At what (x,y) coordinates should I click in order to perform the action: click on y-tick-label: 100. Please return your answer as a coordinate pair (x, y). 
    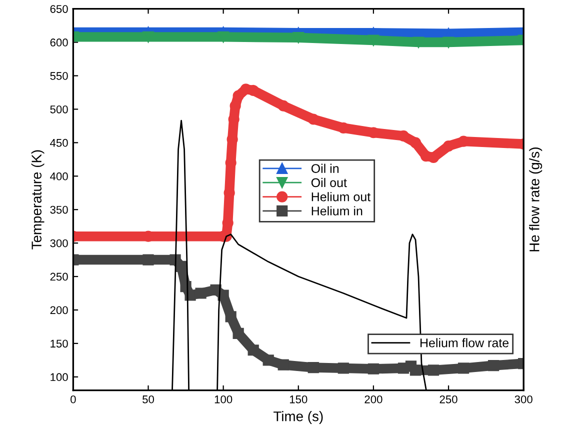
    Looking at the image, I should click on (59, 377).